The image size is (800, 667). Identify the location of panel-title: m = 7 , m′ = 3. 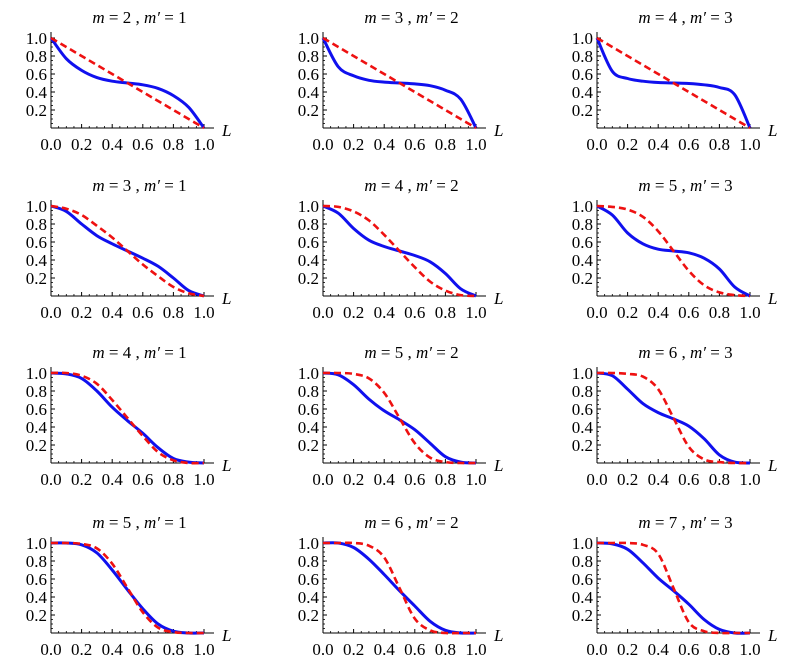
(685, 522).